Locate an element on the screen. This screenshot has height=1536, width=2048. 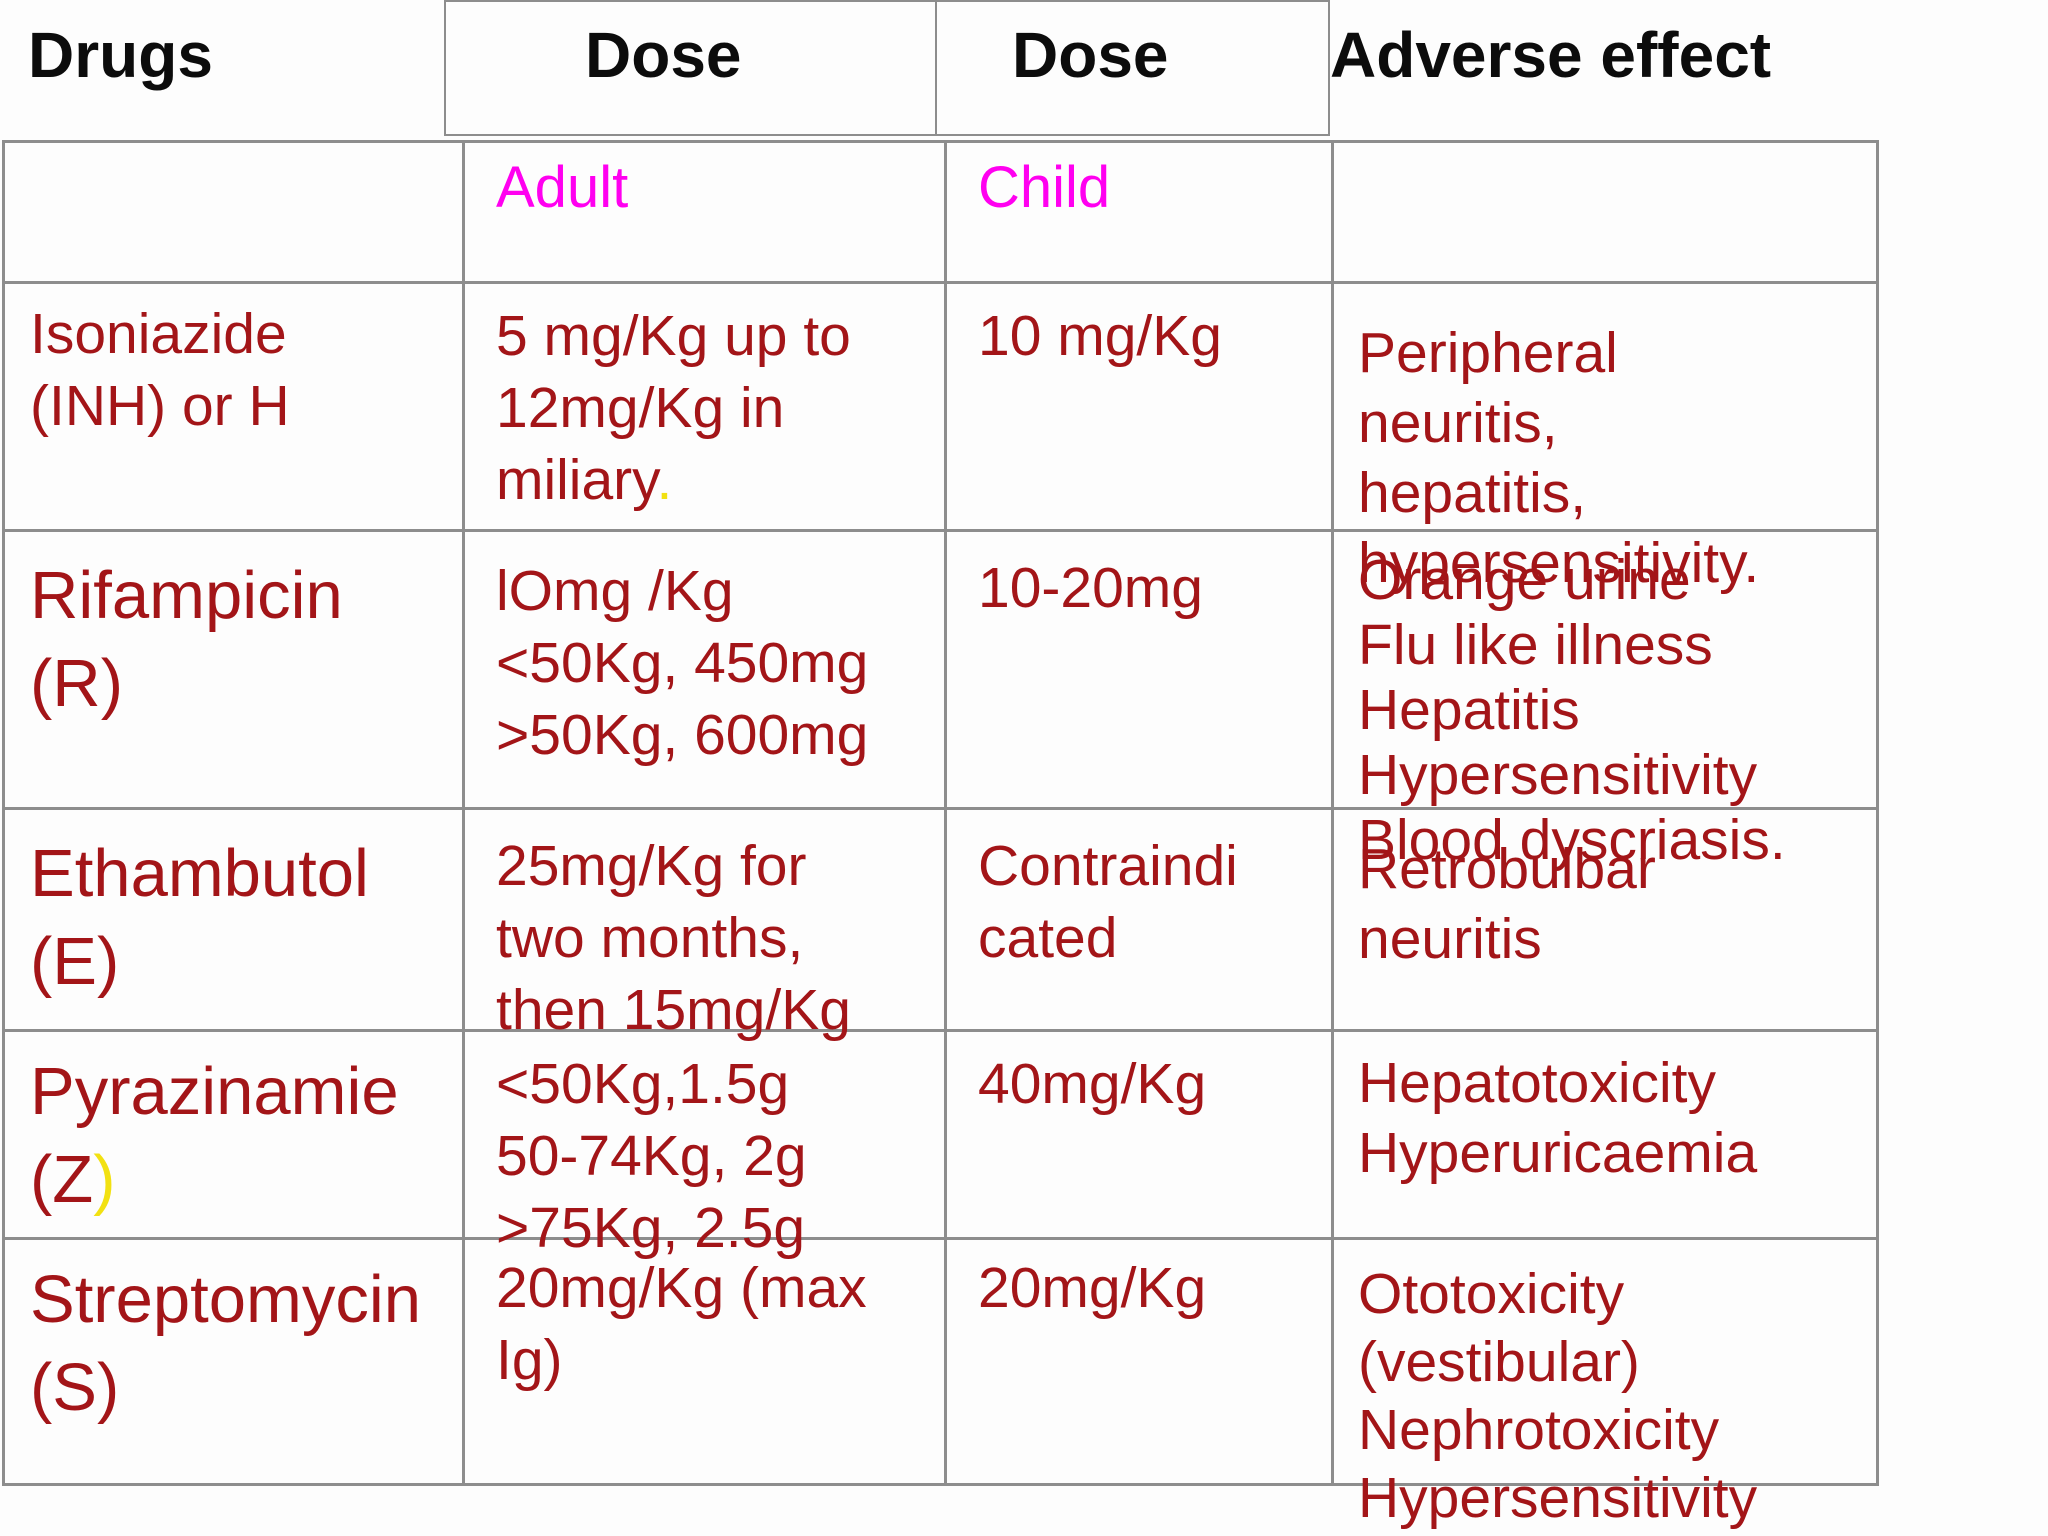
text-line: Isoniazide is located at coordinates (158, 334).